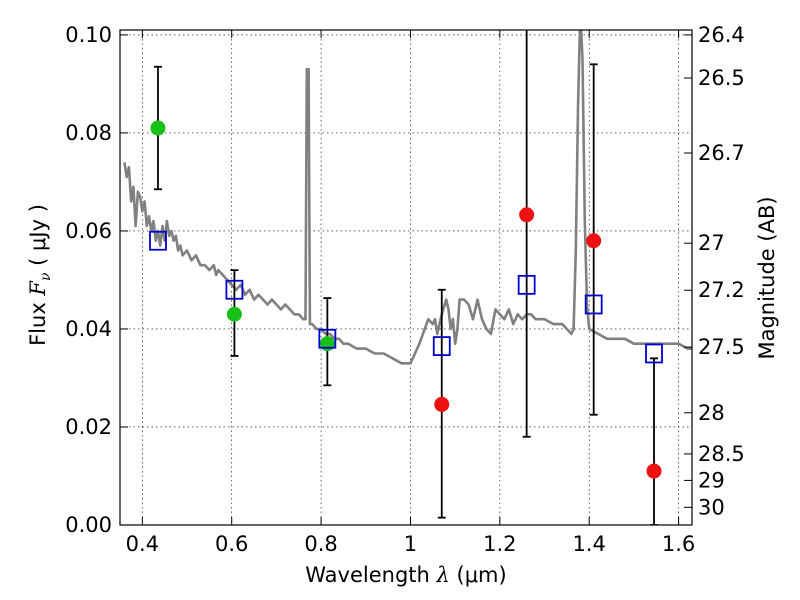 The height and width of the screenshot is (600, 800). Describe the element at coordinates (678, 544) in the screenshot. I see `x-tick-label: 1.6` at that location.